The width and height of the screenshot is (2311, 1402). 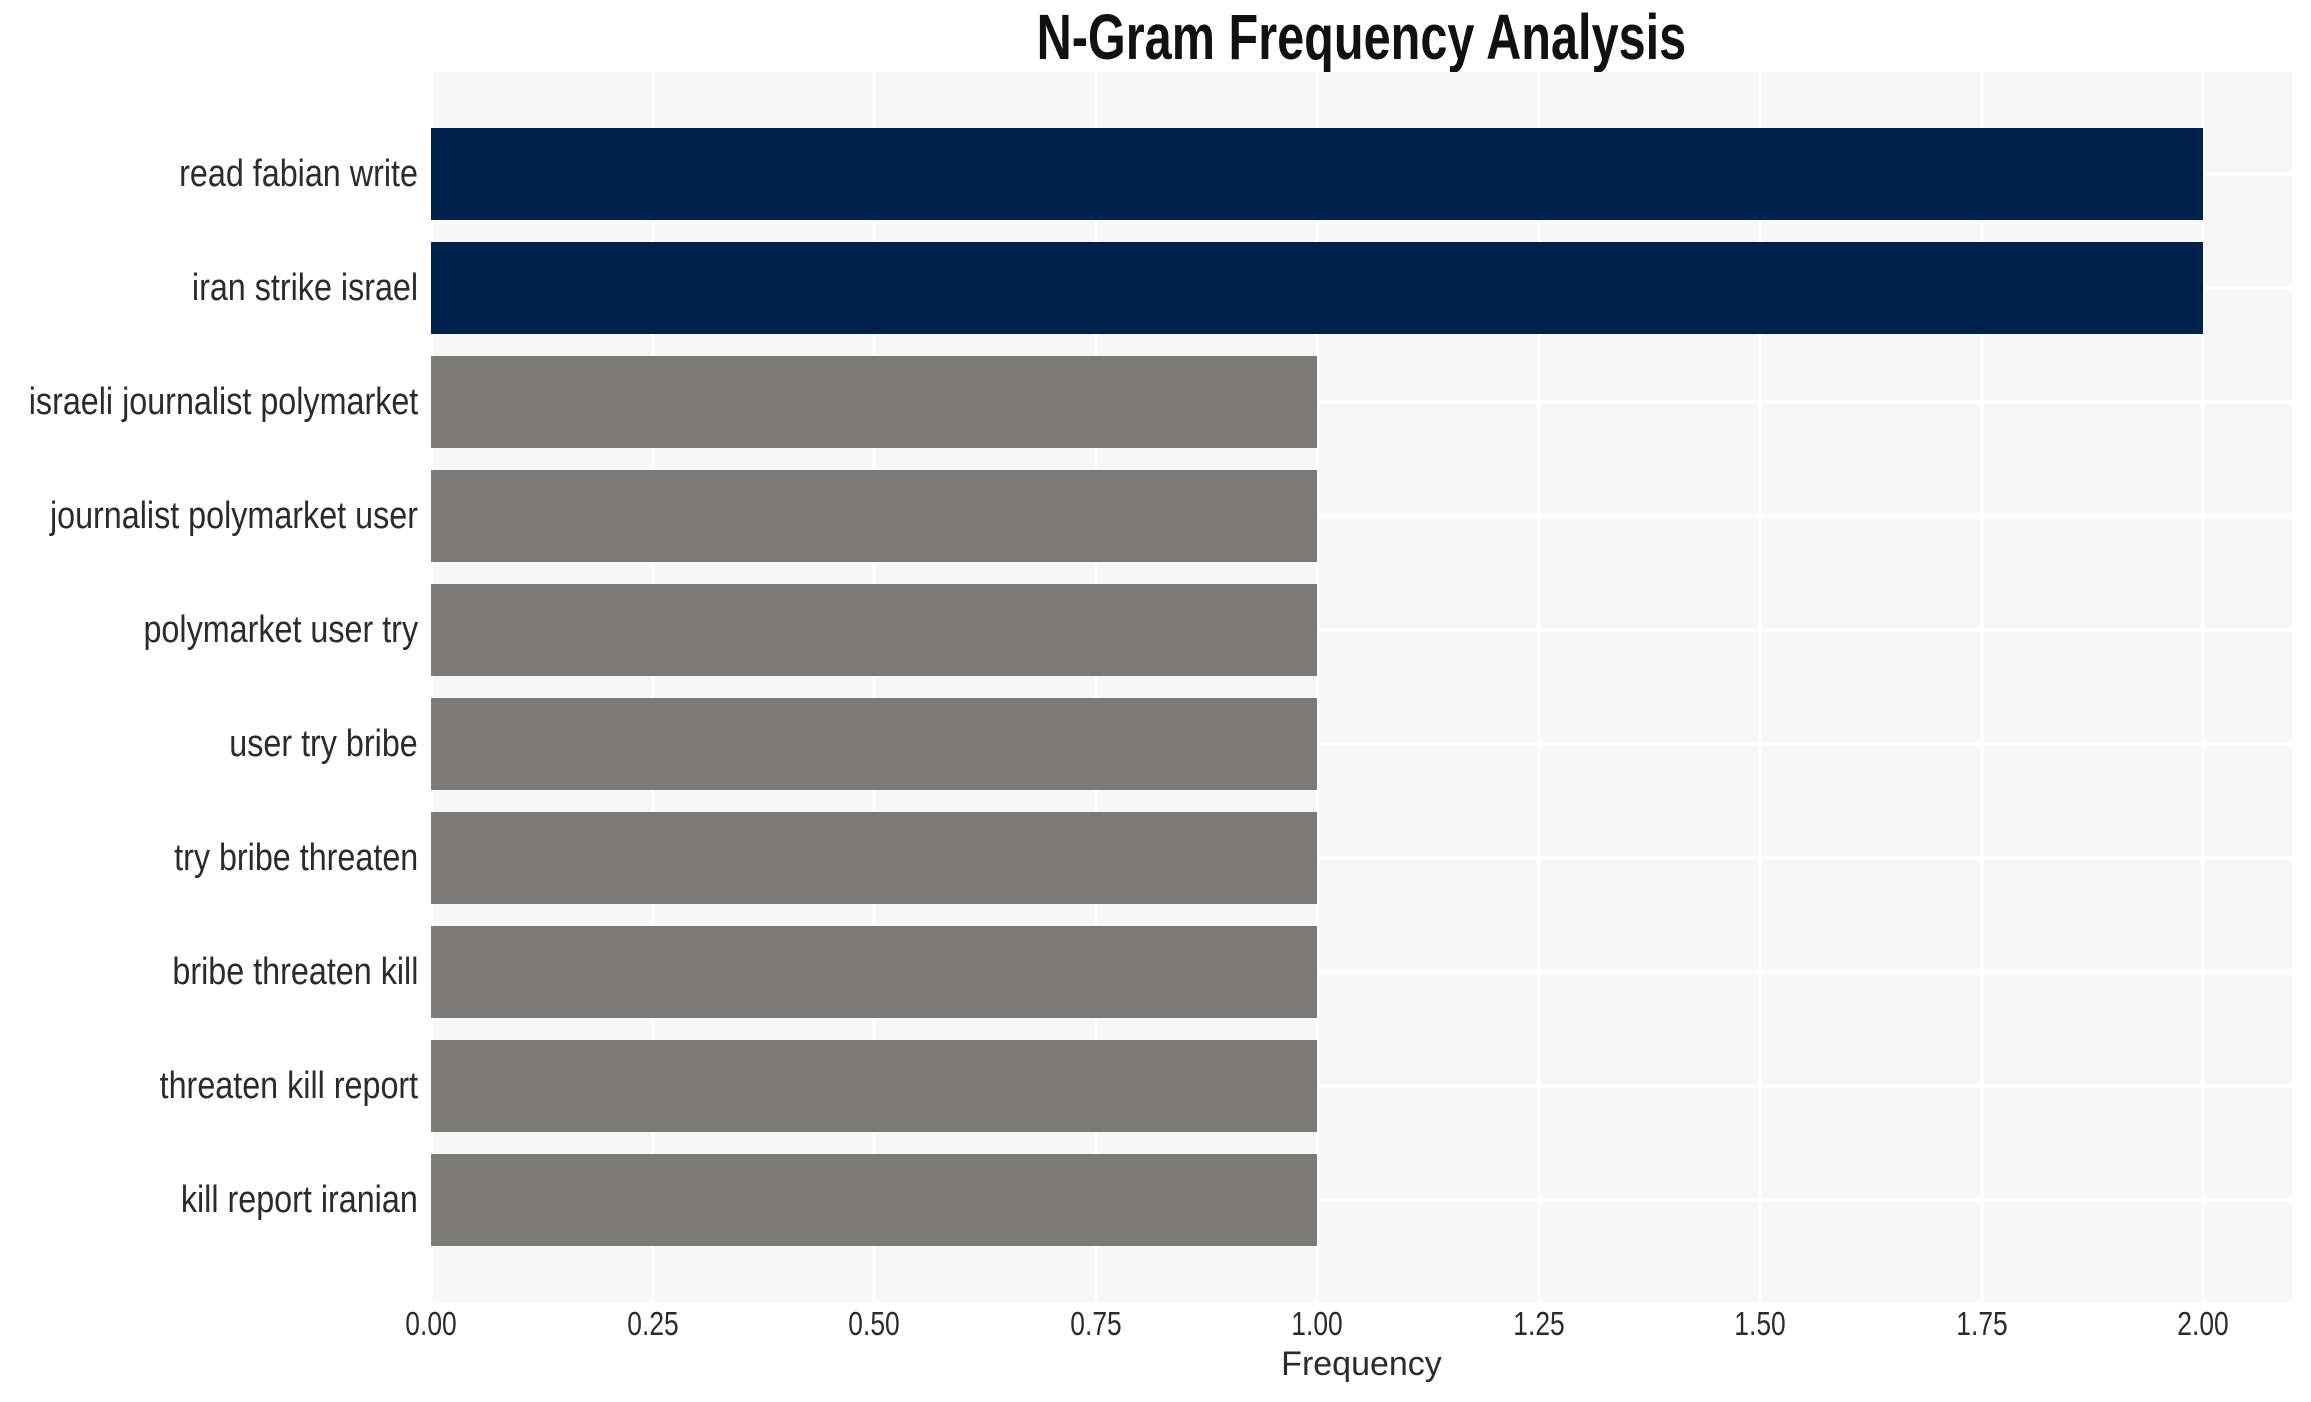 I want to click on x-axis-tick-label: 0.25, so click(x=652, y=1323).